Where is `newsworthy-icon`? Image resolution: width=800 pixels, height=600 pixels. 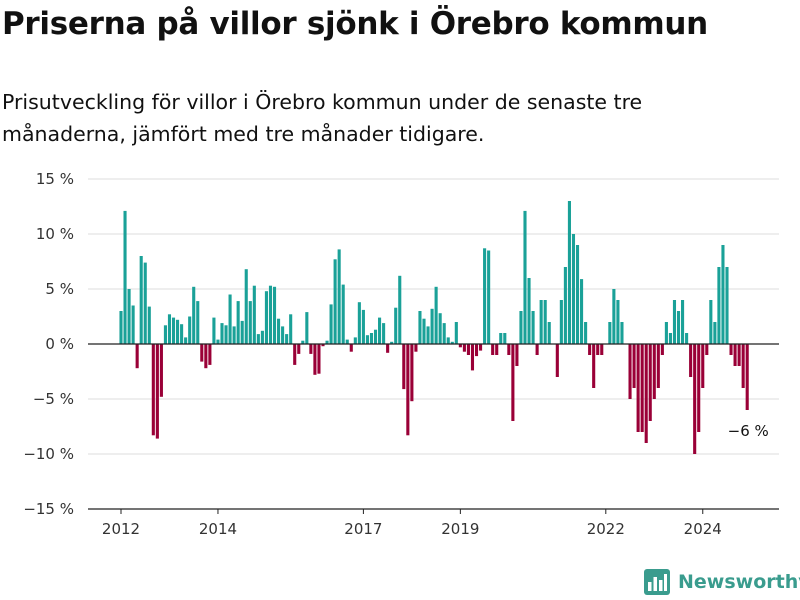 newsworthy-icon is located at coordinates (657, 582).